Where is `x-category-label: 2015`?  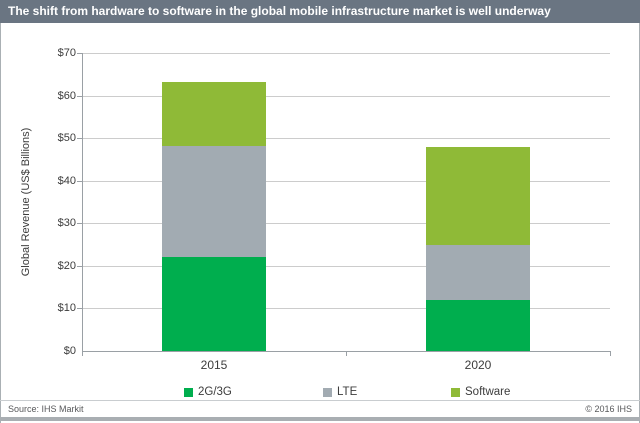 x-category-label: 2015 is located at coordinates (214, 365).